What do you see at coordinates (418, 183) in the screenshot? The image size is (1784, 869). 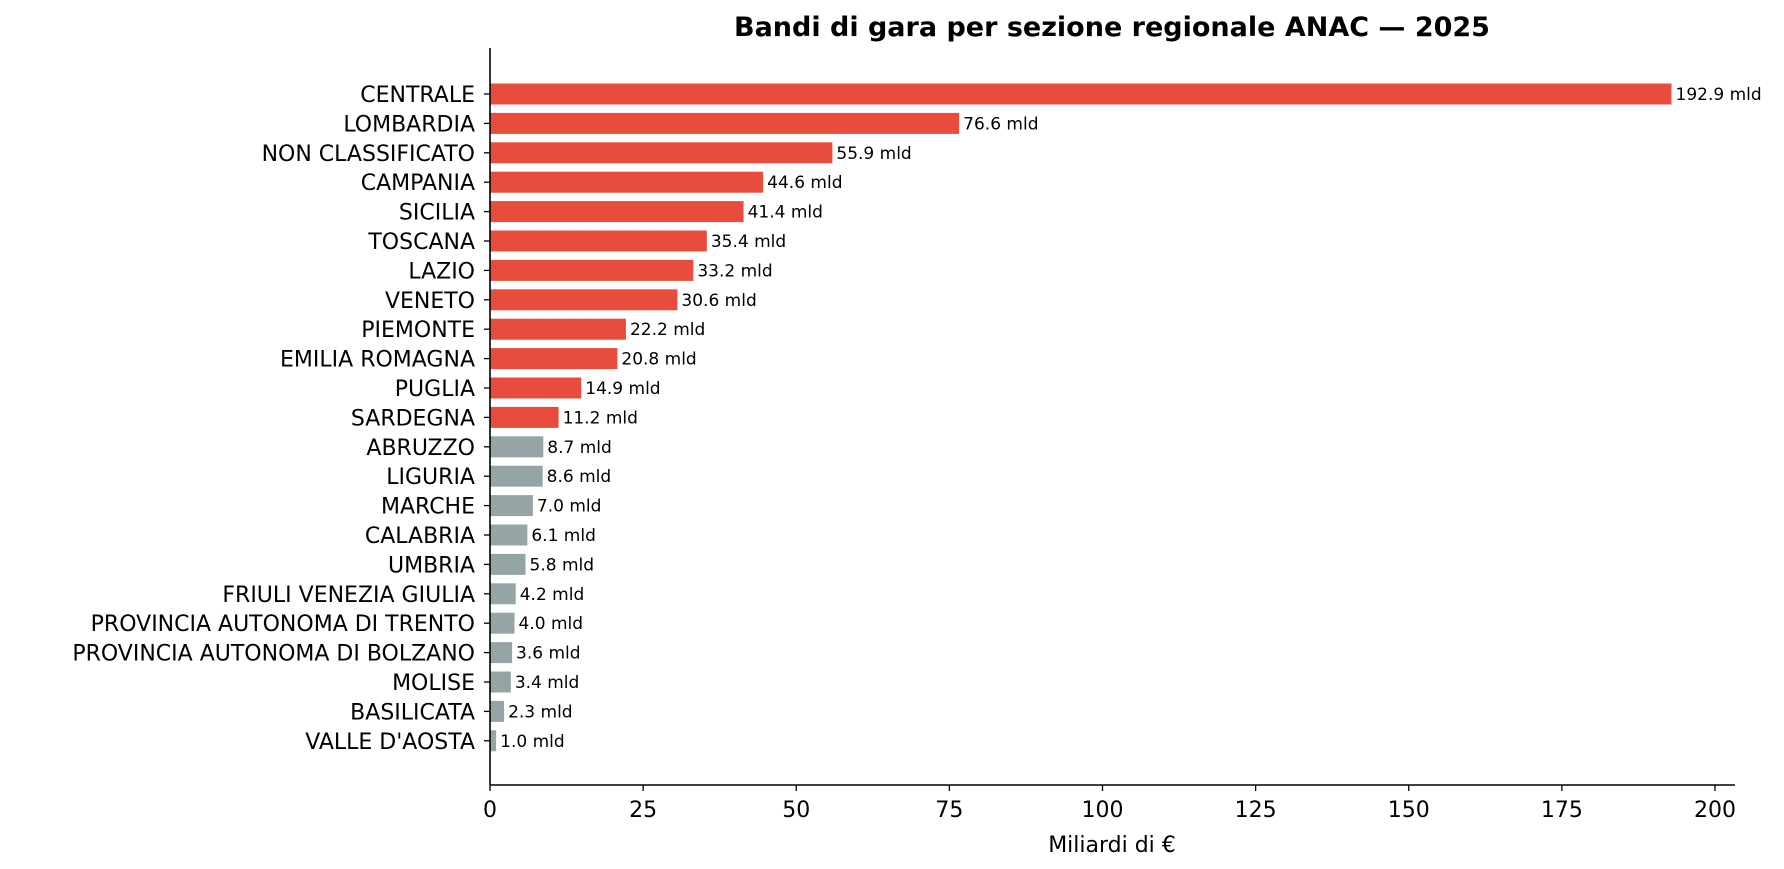 I see `category-label-3: CAMPANIA` at bounding box center [418, 183].